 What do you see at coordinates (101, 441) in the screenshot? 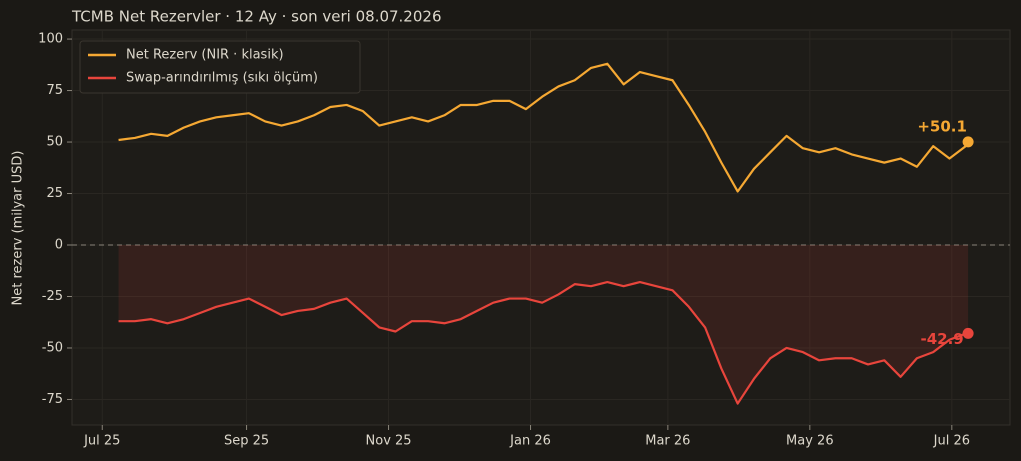
I see `x-tick-label: Jul 25` at bounding box center [101, 441].